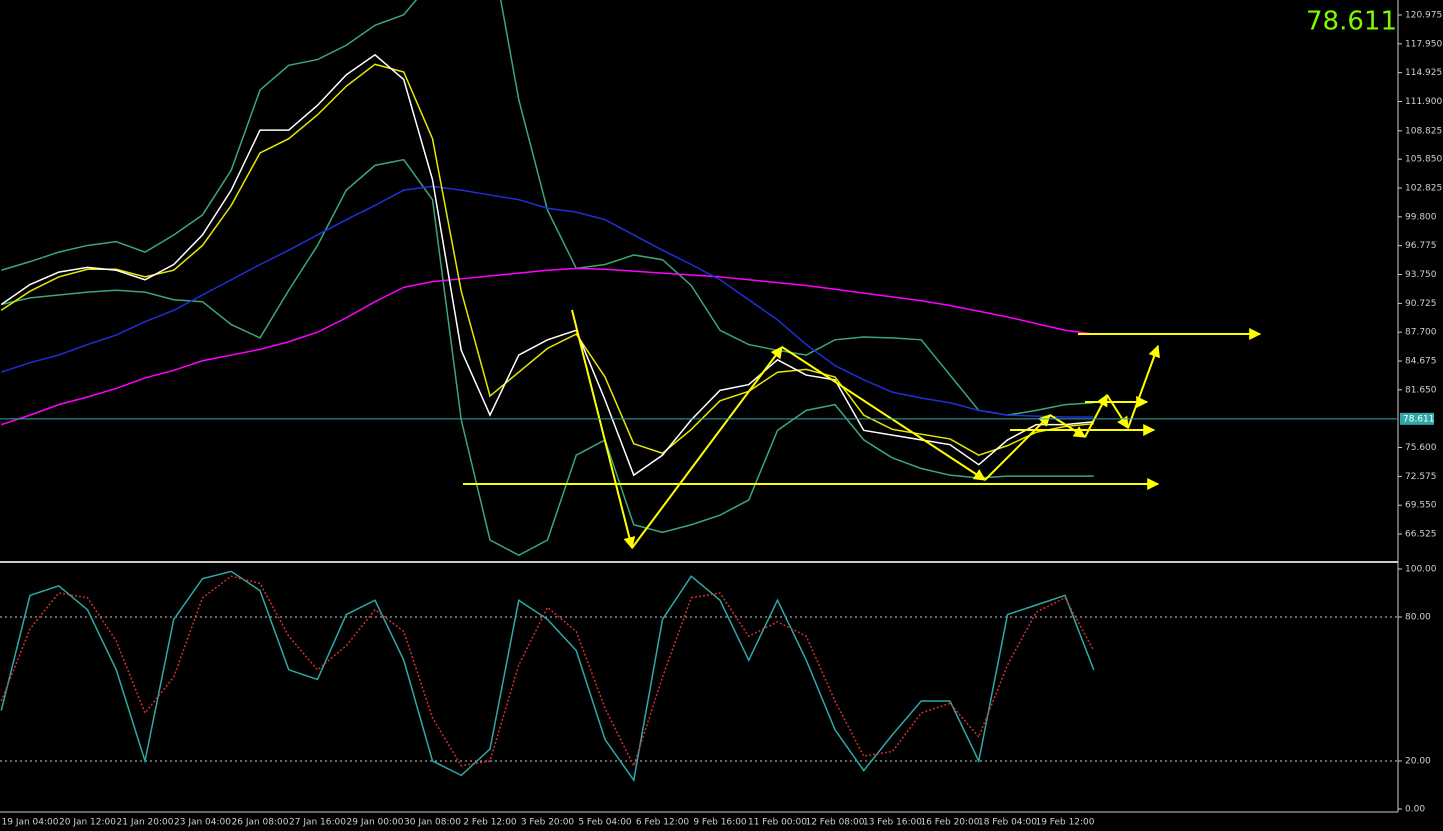  What do you see at coordinates (1418, 618) in the screenshot?
I see `y-tick-label: 80.00` at bounding box center [1418, 618].